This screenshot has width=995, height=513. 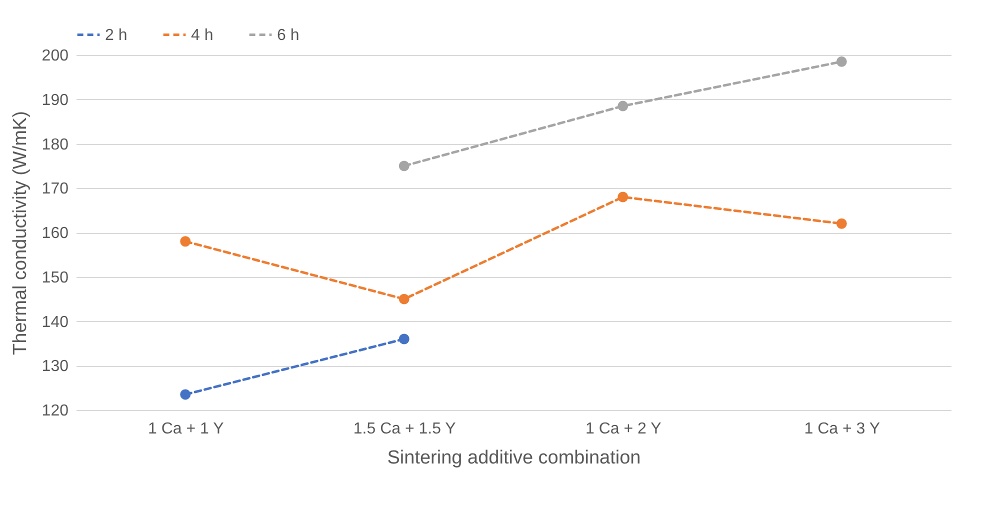 What do you see at coordinates (514, 458) in the screenshot?
I see `x-axis-title: Sintering additive combination` at bounding box center [514, 458].